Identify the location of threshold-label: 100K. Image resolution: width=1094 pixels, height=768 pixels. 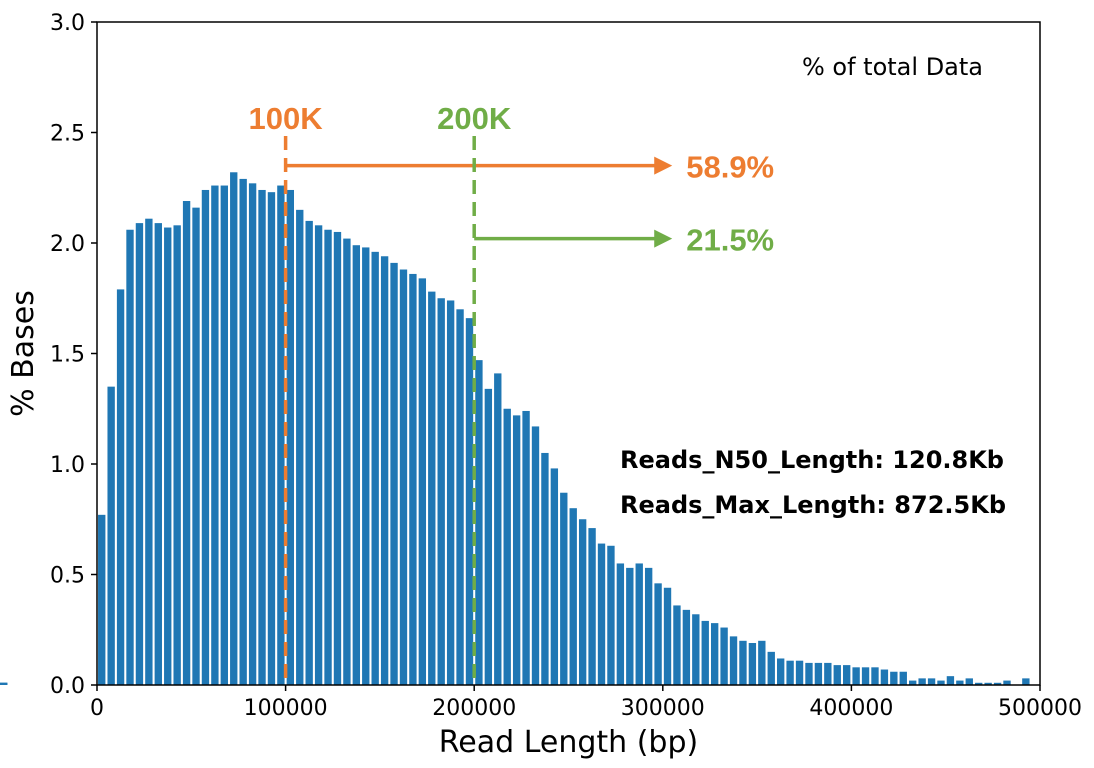
(286, 118).